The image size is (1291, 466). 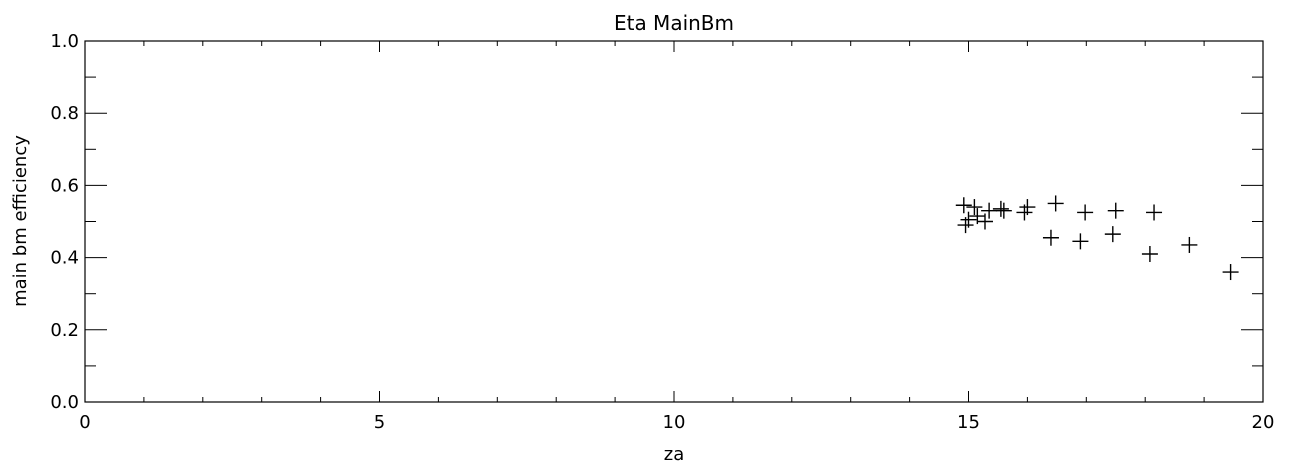 I want to click on data-points, so click(x=1097, y=238).